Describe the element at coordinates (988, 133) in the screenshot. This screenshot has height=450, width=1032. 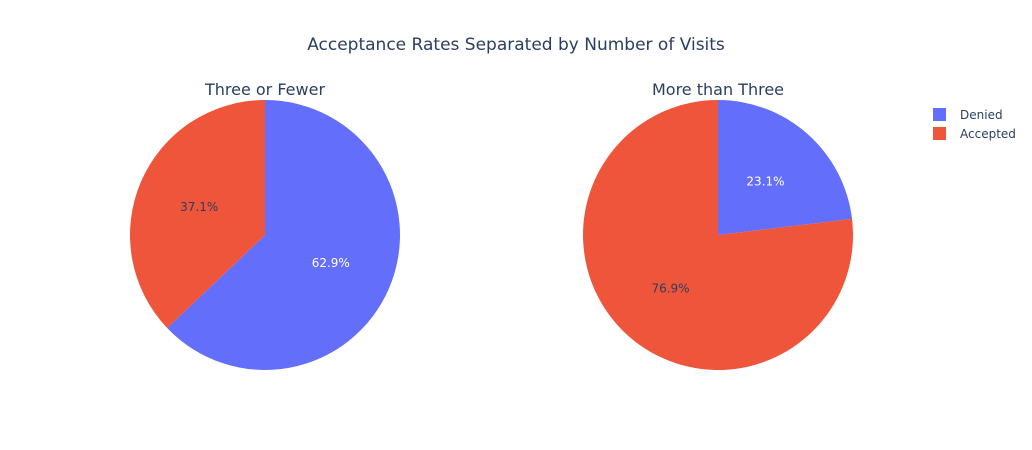
I see `legend-label-accepted: Accepted` at that location.